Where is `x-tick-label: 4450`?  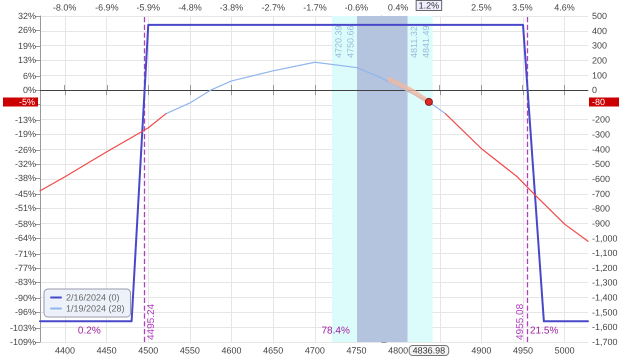
x-tick-label: 4450 is located at coordinates (106, 351).